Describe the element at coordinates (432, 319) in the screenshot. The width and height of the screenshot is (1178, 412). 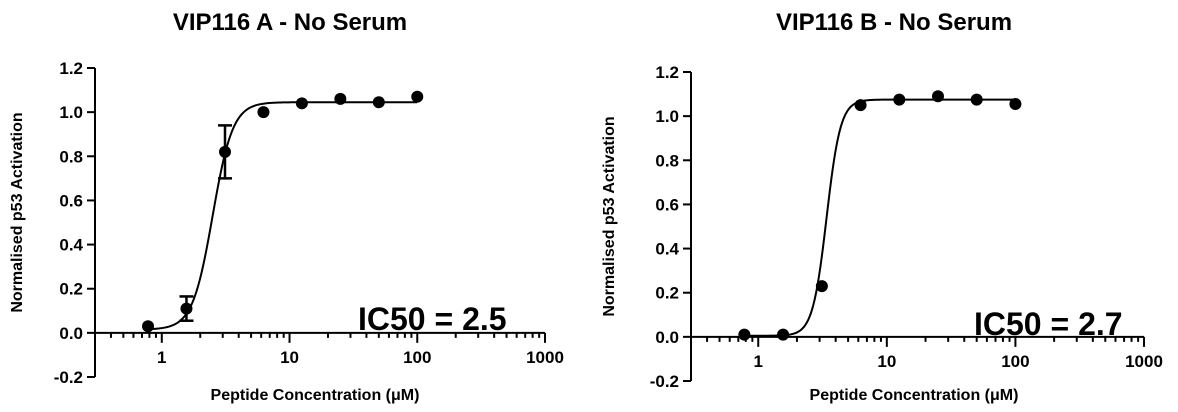
I see `ic50-annotation: IC50 = 2.5` at that location.